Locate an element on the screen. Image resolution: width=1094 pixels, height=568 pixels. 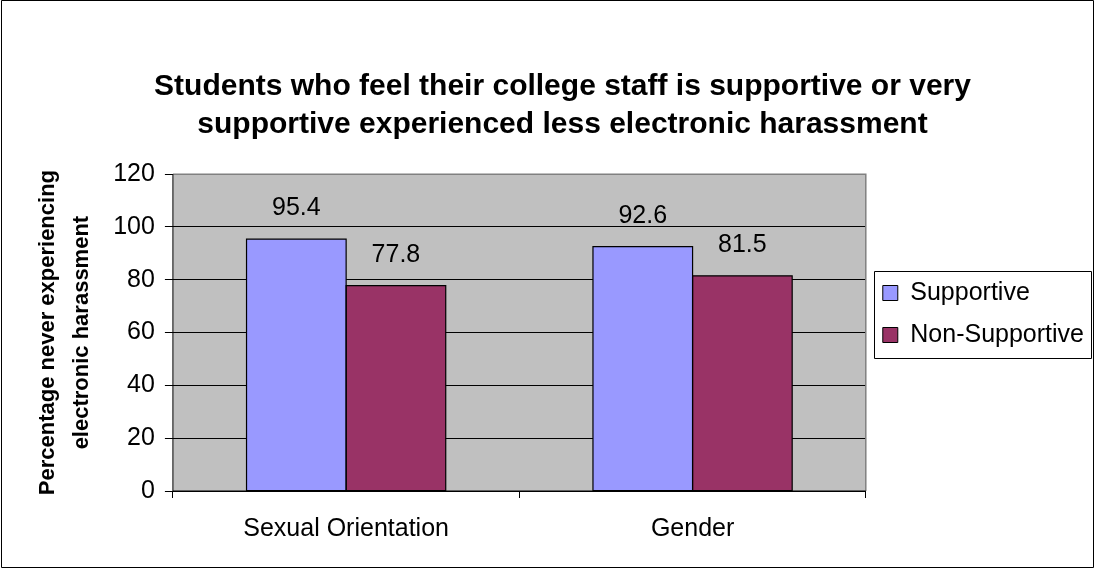
legend-label: Supportive is located at coordinates (970, 290).